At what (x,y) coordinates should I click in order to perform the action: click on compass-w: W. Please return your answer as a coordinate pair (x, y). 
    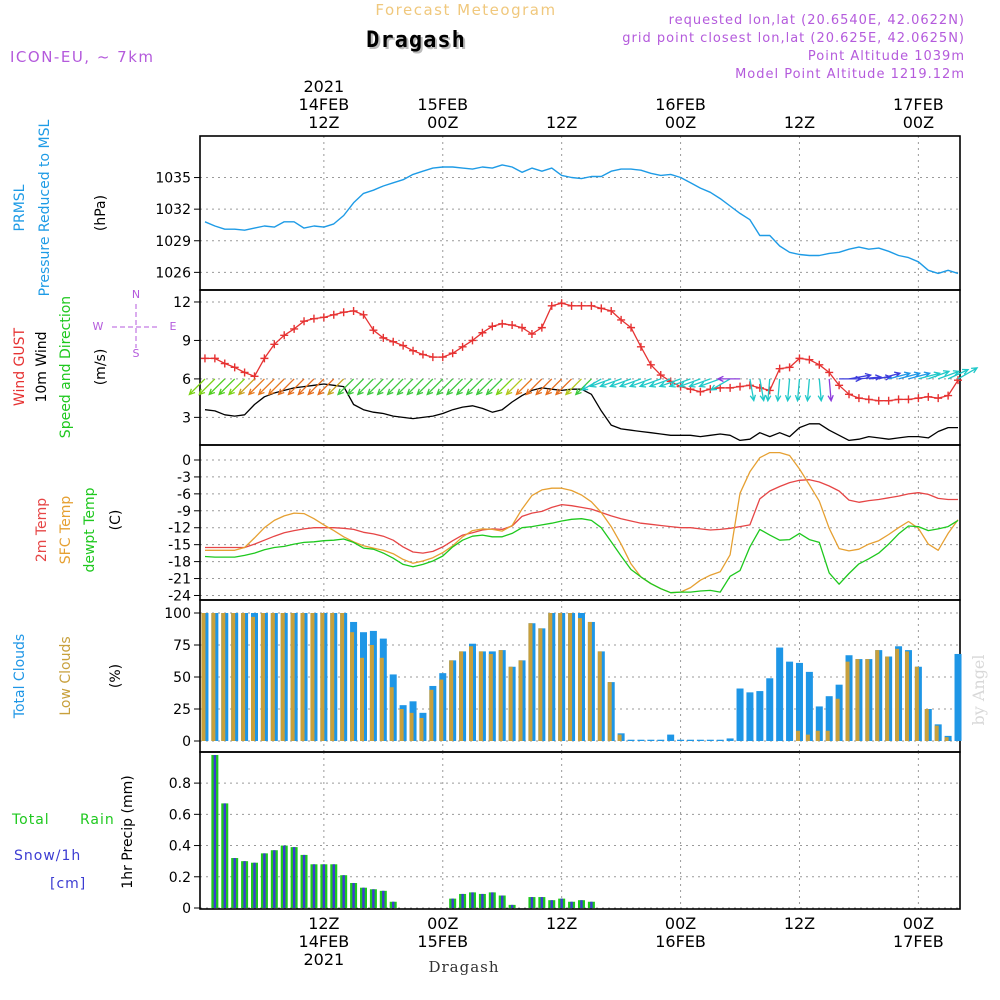
    Looking at the image, I should click on (98, 326).